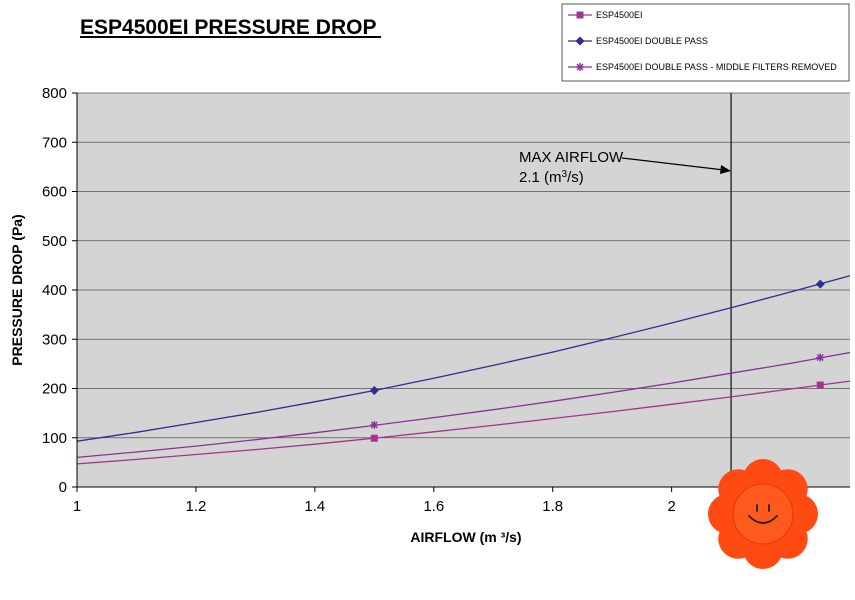  Describe the element at coordinates (725, 169) in the screenshot. I see `annotation-arrow-head` at that location.